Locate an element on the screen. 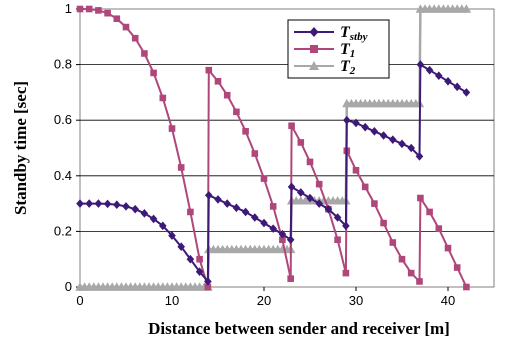  y-tick-label: 0 is located at coordinates (68, 286).